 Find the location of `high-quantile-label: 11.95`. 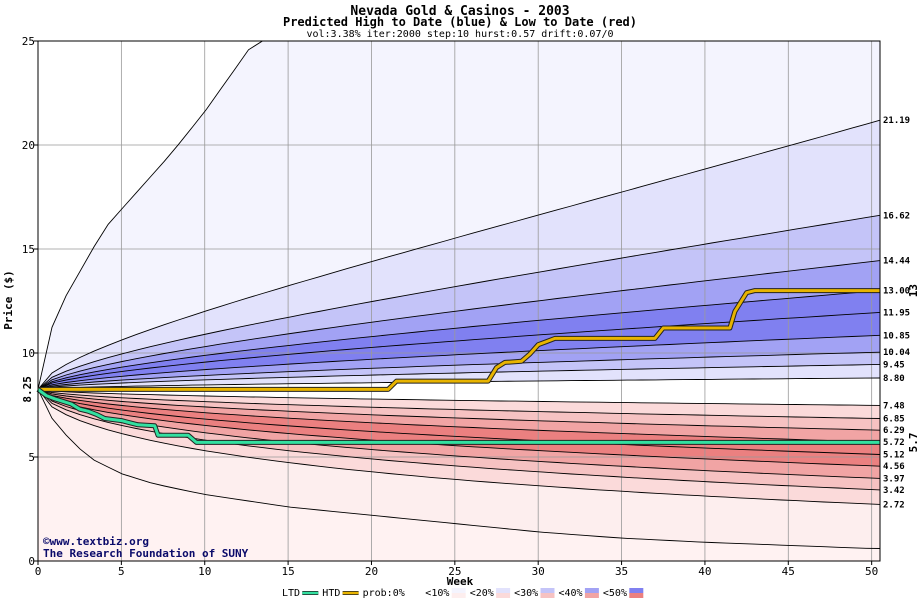

high-quantile-label: 11.95 is located at coordinates (896, 313).